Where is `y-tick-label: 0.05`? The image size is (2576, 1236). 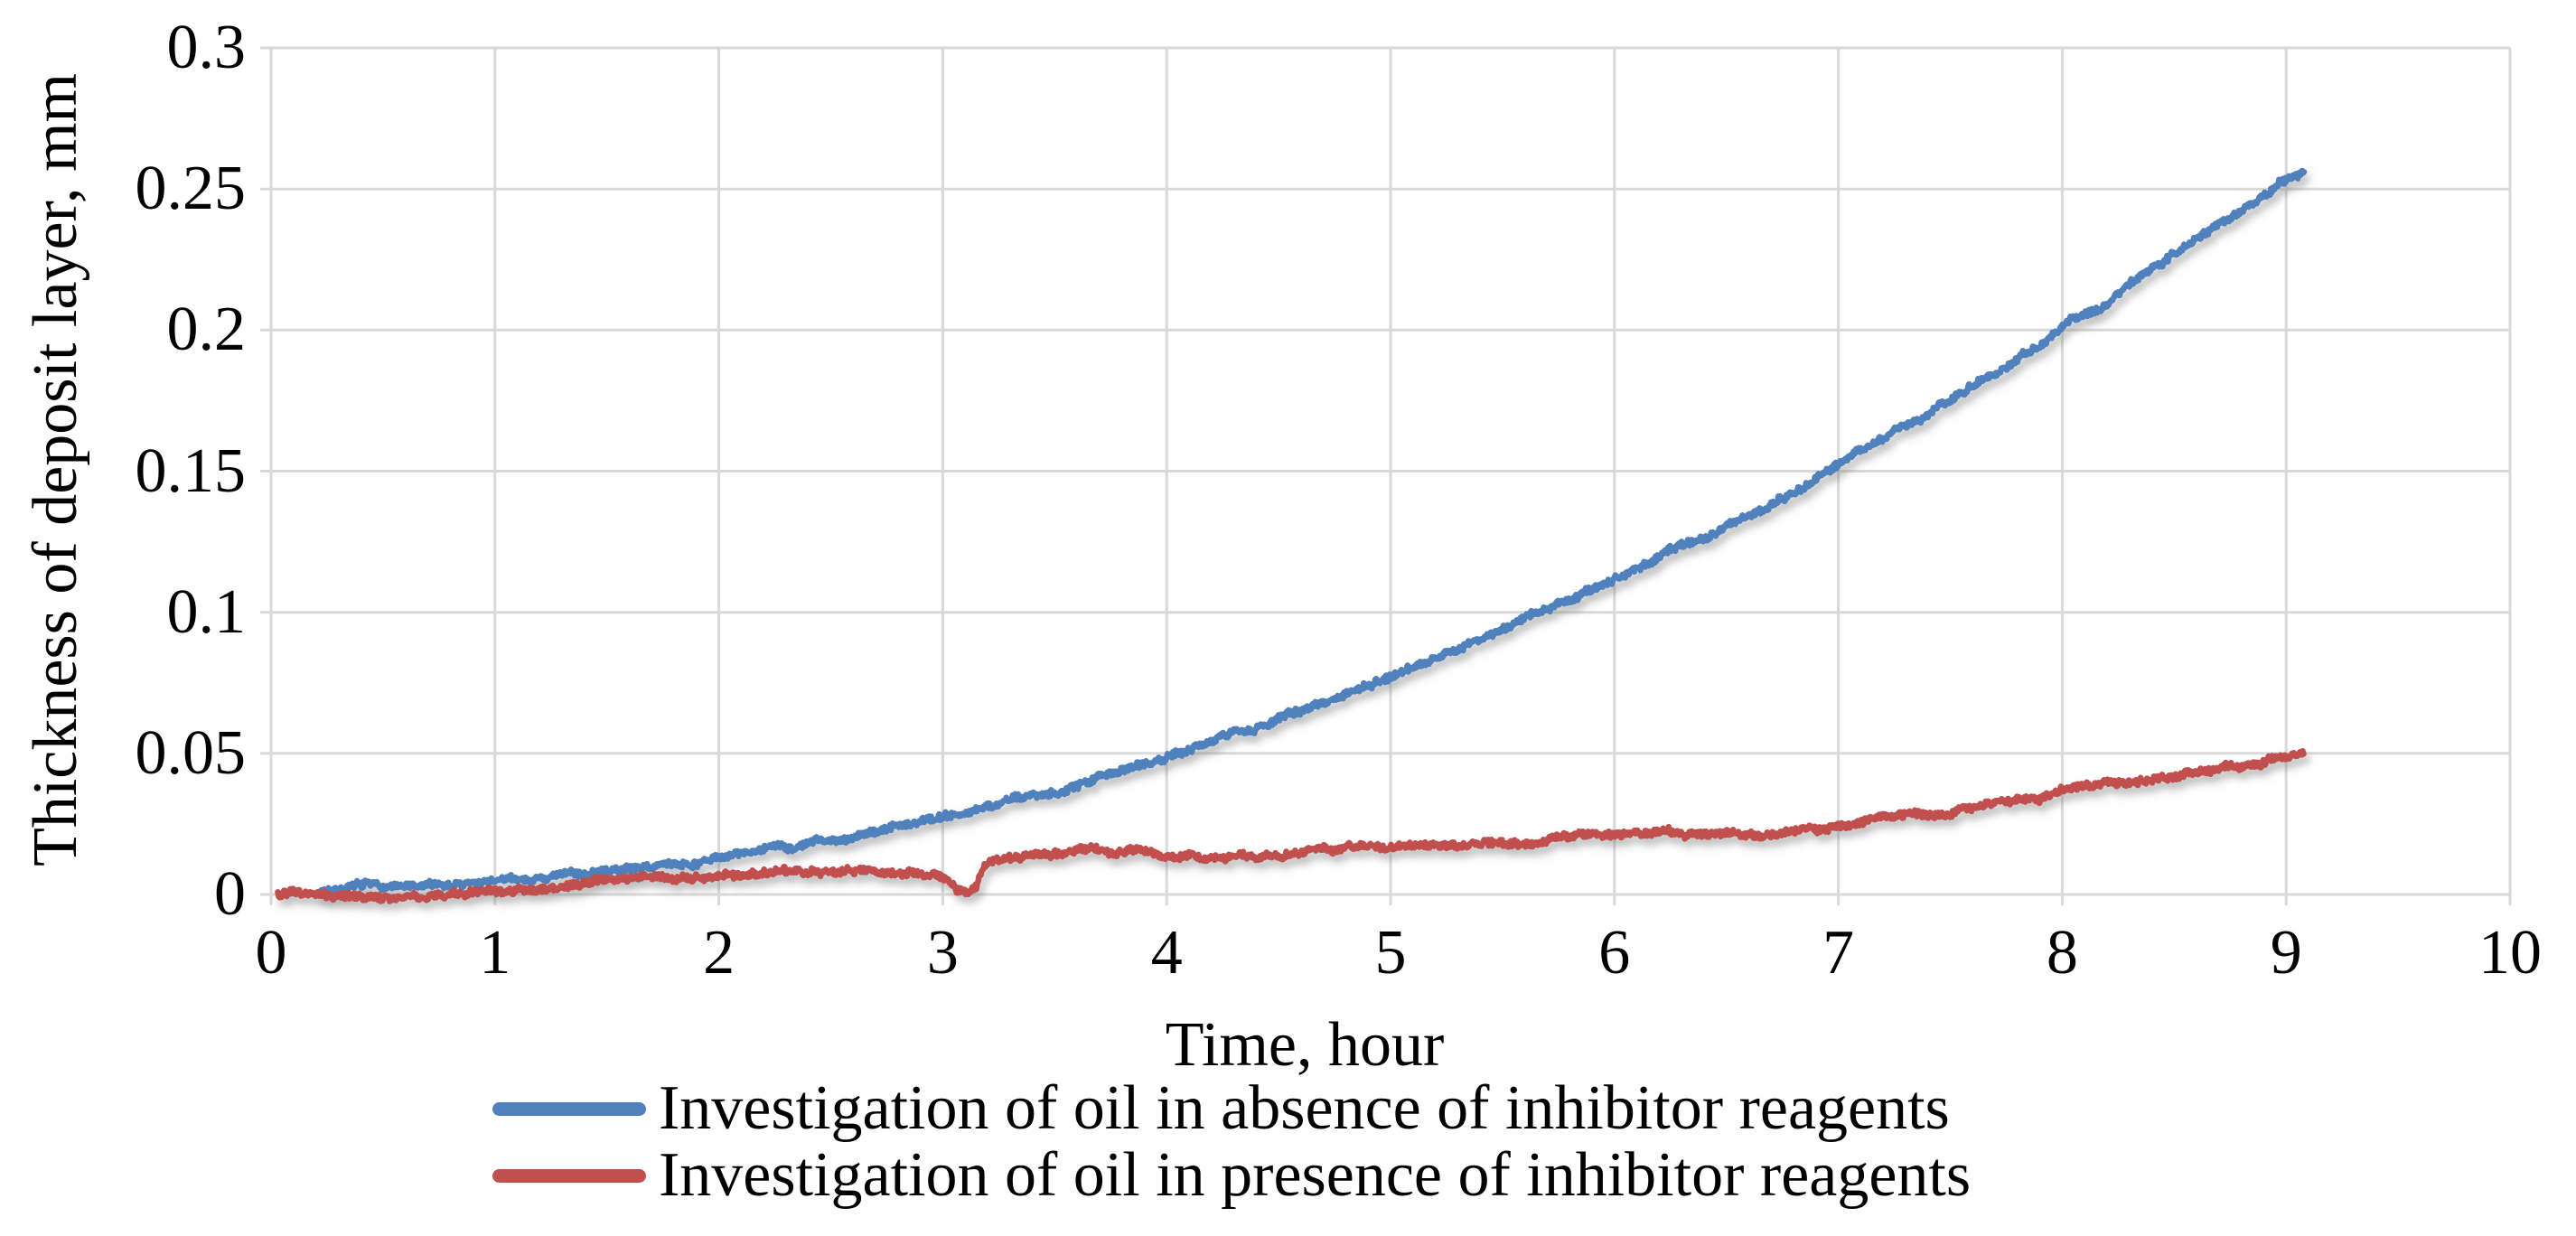
y-tick-label: 0.05 is located at coordinates (191, 752).